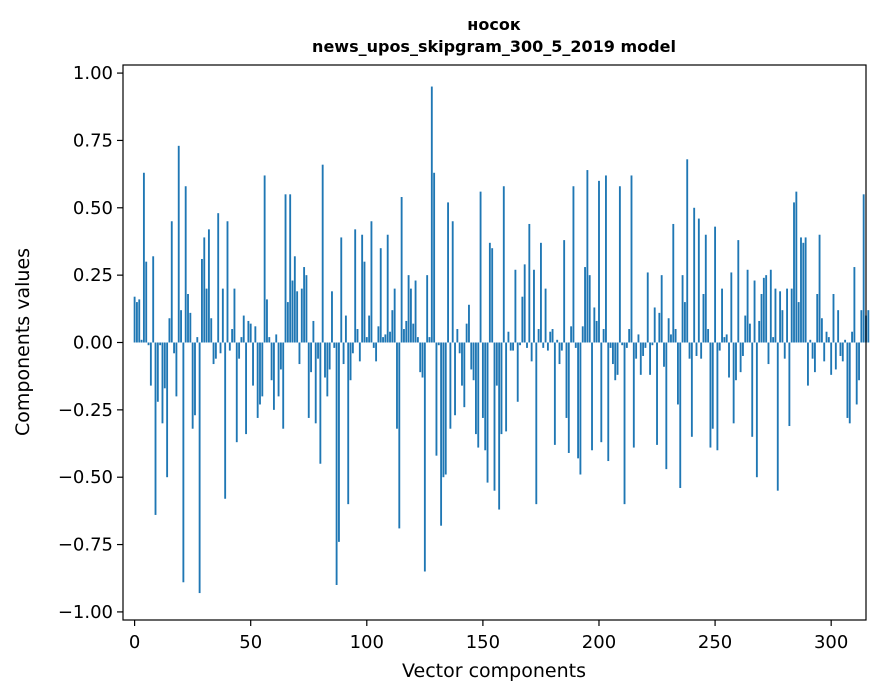 This screenshot has height=696, width=880. I want to click on chart-subtitle: news_upos_skipgram_300_5_2019 model, so click(494, 46).